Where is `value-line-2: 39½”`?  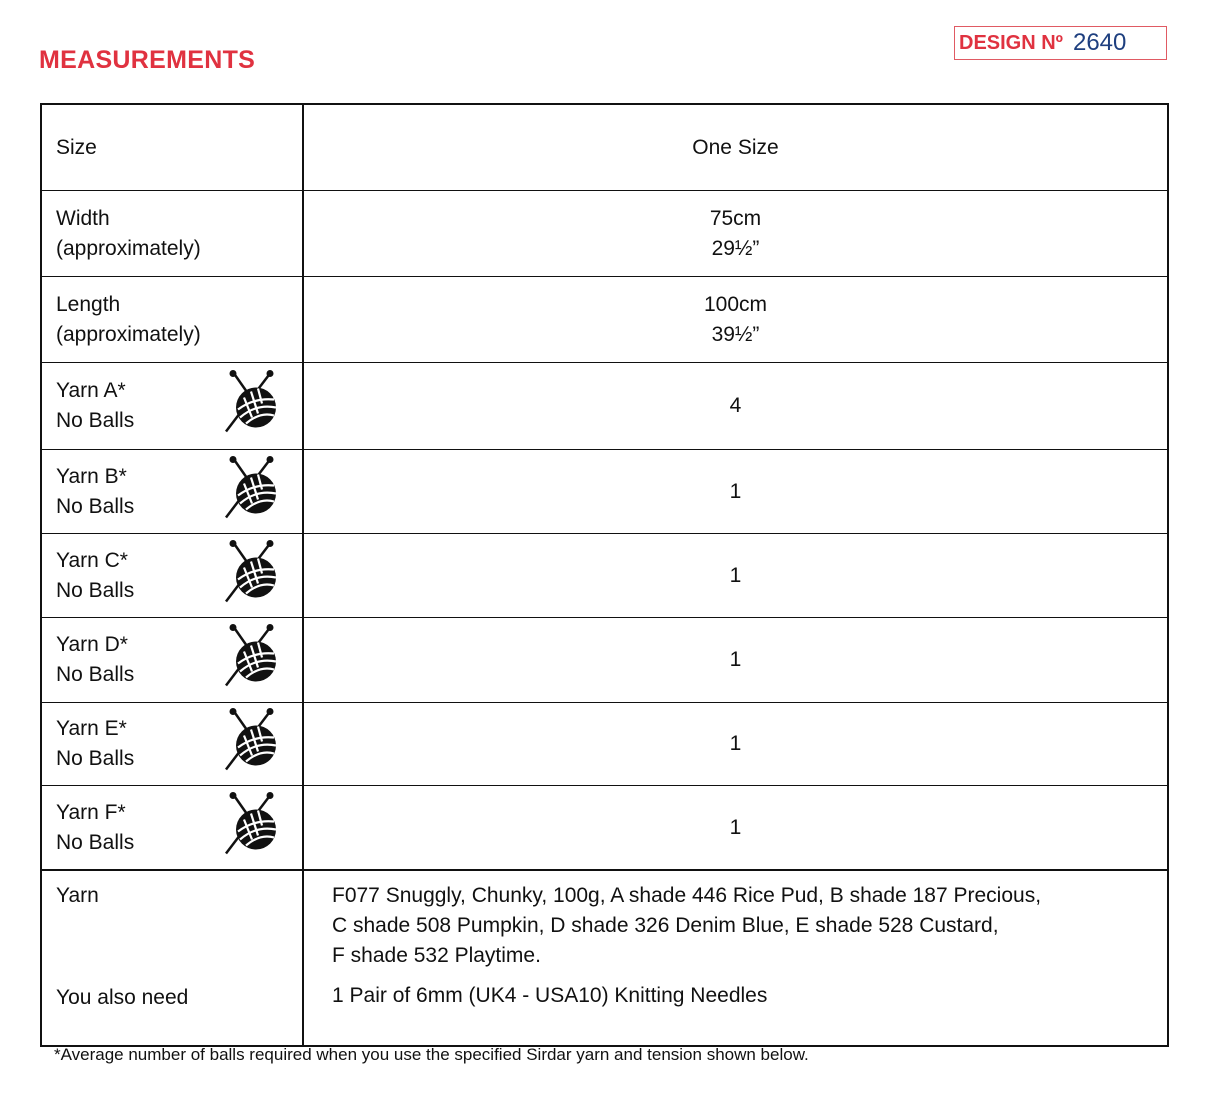 value-line-2: 39½” is located at coordinates (735, 334).